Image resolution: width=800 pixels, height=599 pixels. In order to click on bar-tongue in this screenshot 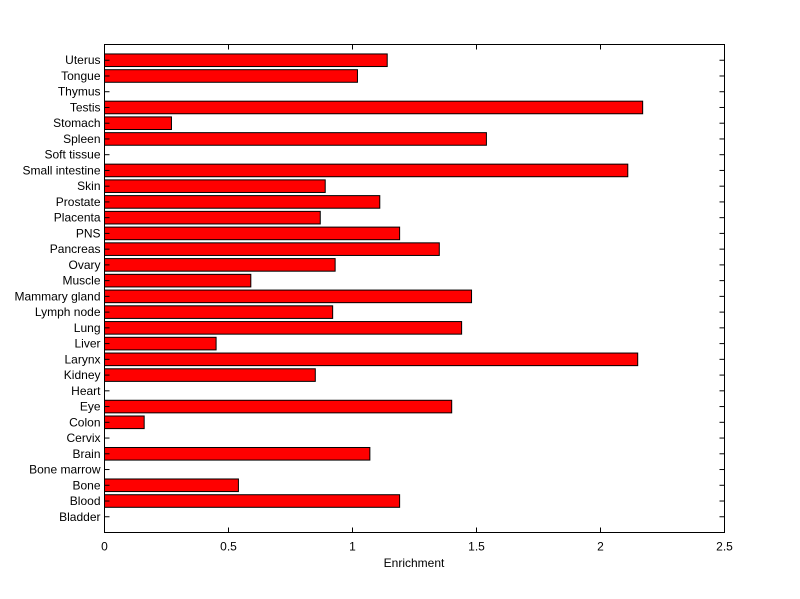, I will do `click(231, 76)`.